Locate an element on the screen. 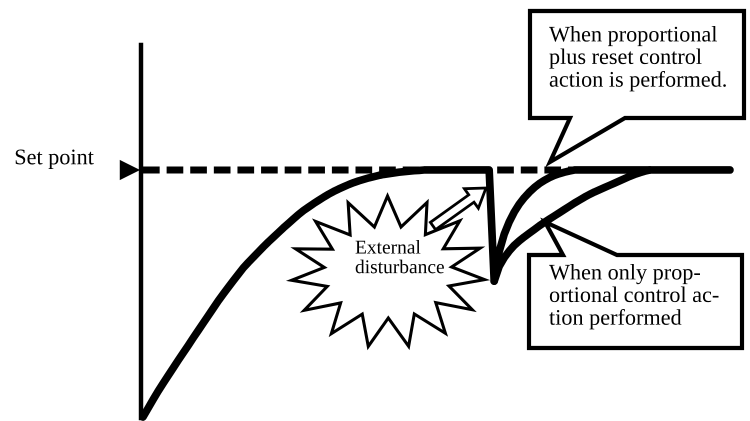  annotation: External disturbance is located at coordinates (400, 257).